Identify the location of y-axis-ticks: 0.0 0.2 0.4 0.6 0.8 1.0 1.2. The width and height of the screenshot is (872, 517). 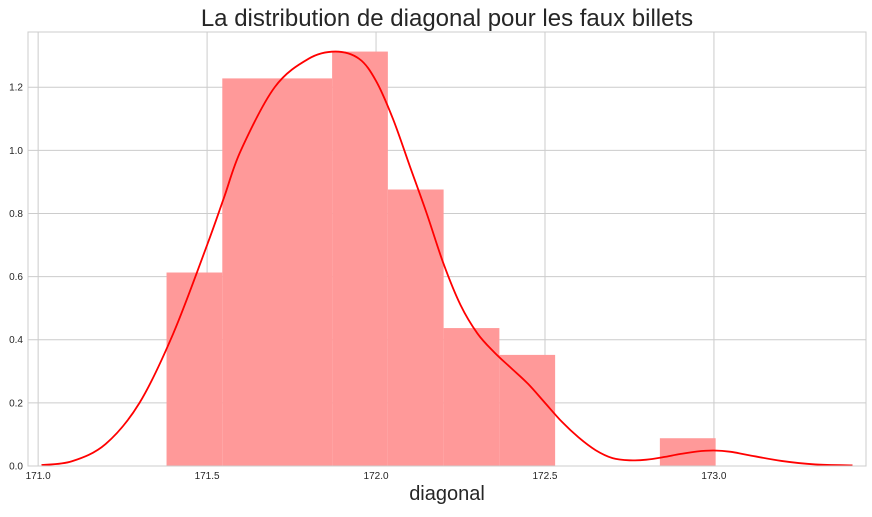
(16, 278).